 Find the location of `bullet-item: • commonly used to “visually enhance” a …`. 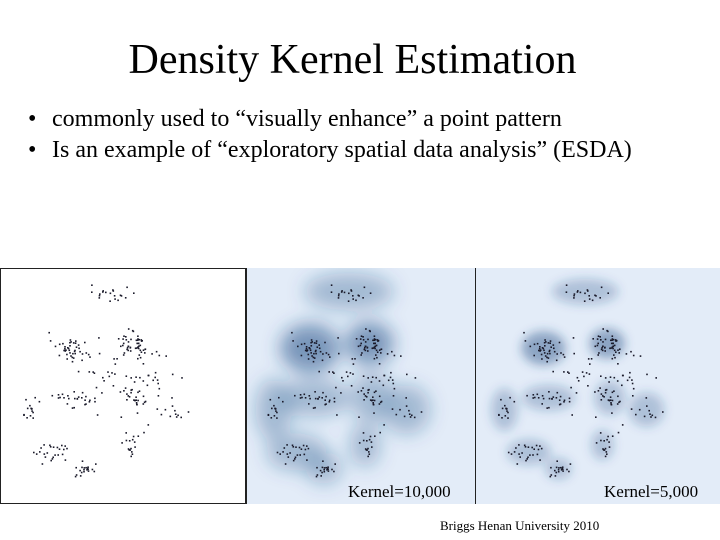

bullet-item: • commonly used to “visually enhance” a … is located at coordinates (368, 119).